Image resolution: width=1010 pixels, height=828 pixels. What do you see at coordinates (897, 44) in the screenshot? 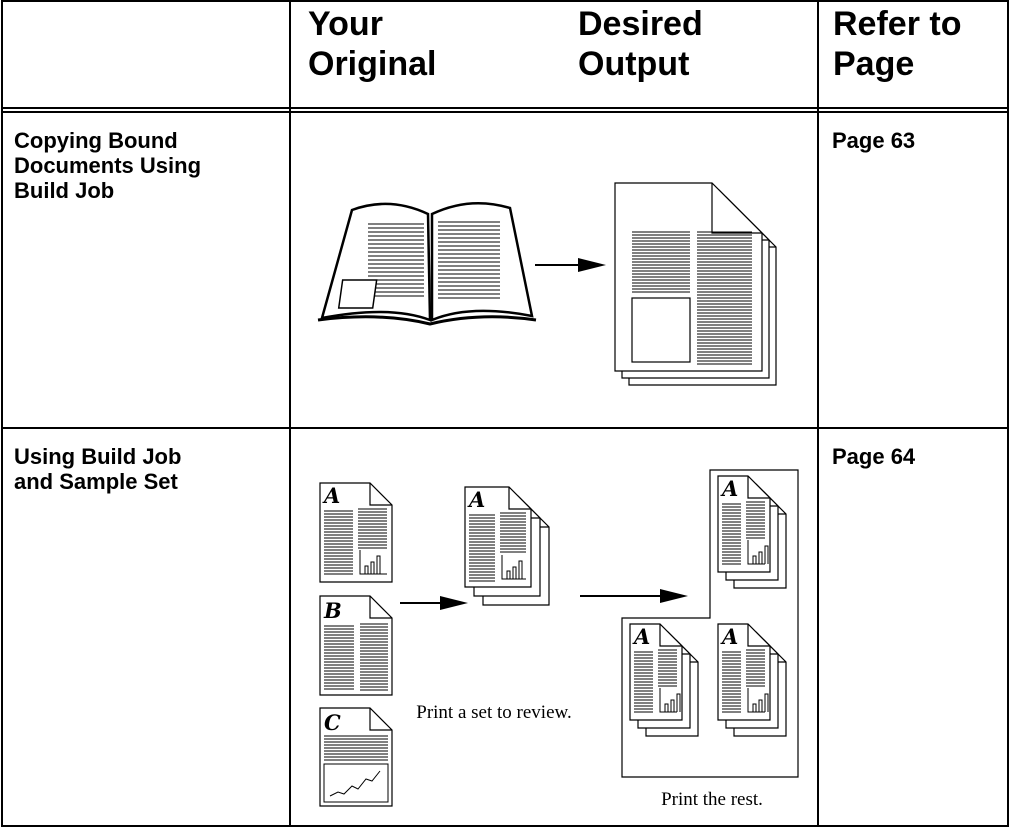
I see `column-header: Refer to Page` at bounding box center [897, 44].